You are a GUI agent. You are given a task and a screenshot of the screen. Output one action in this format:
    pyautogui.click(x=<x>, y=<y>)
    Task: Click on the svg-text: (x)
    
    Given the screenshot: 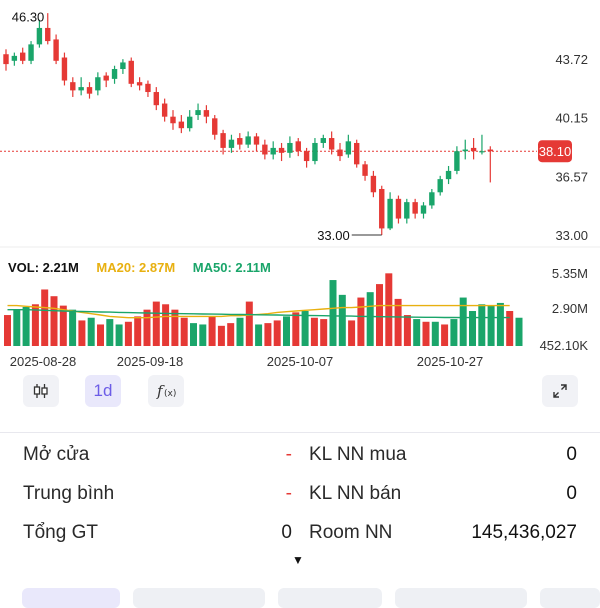 What is the action you would take?
    pyautogui.click(x=170, y=394)
    